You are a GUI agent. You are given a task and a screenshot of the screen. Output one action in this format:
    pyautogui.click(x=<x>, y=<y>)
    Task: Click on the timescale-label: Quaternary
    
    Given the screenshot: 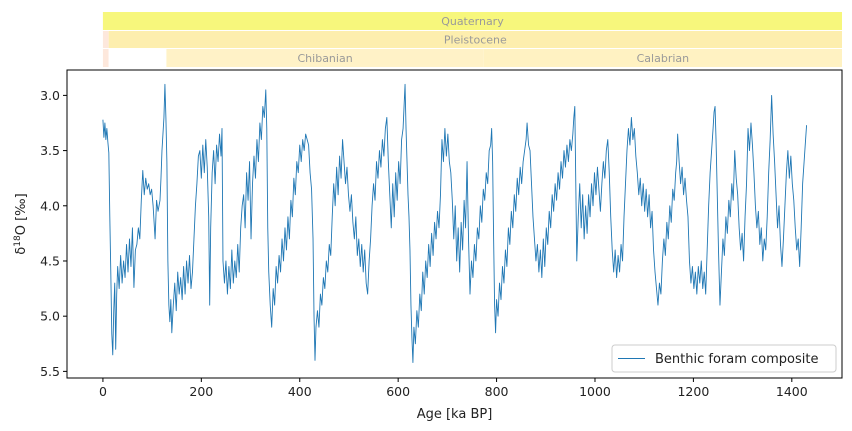 What is the action you would take?
    pyautogui.click(x=472, y=21)
    